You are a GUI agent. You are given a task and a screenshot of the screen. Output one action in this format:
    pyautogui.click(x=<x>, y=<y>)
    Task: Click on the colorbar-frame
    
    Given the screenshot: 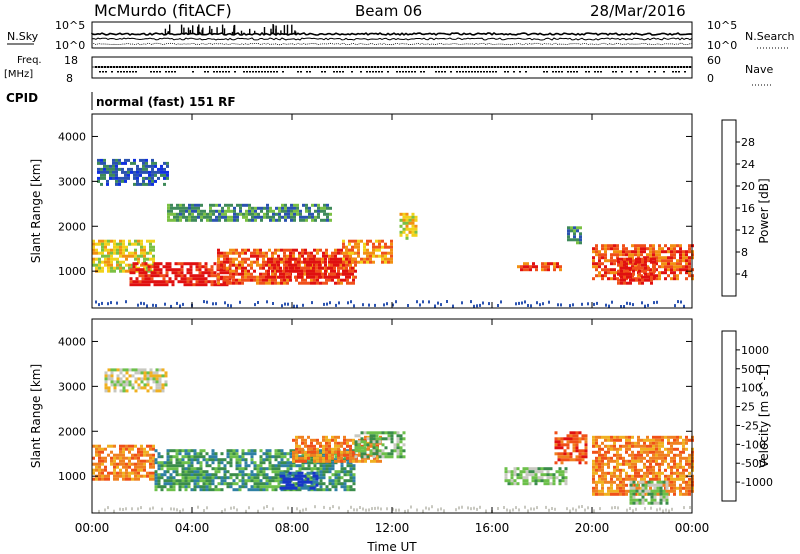 What is the action you would take?
    pyautogui.click(x=729, y=208)
    